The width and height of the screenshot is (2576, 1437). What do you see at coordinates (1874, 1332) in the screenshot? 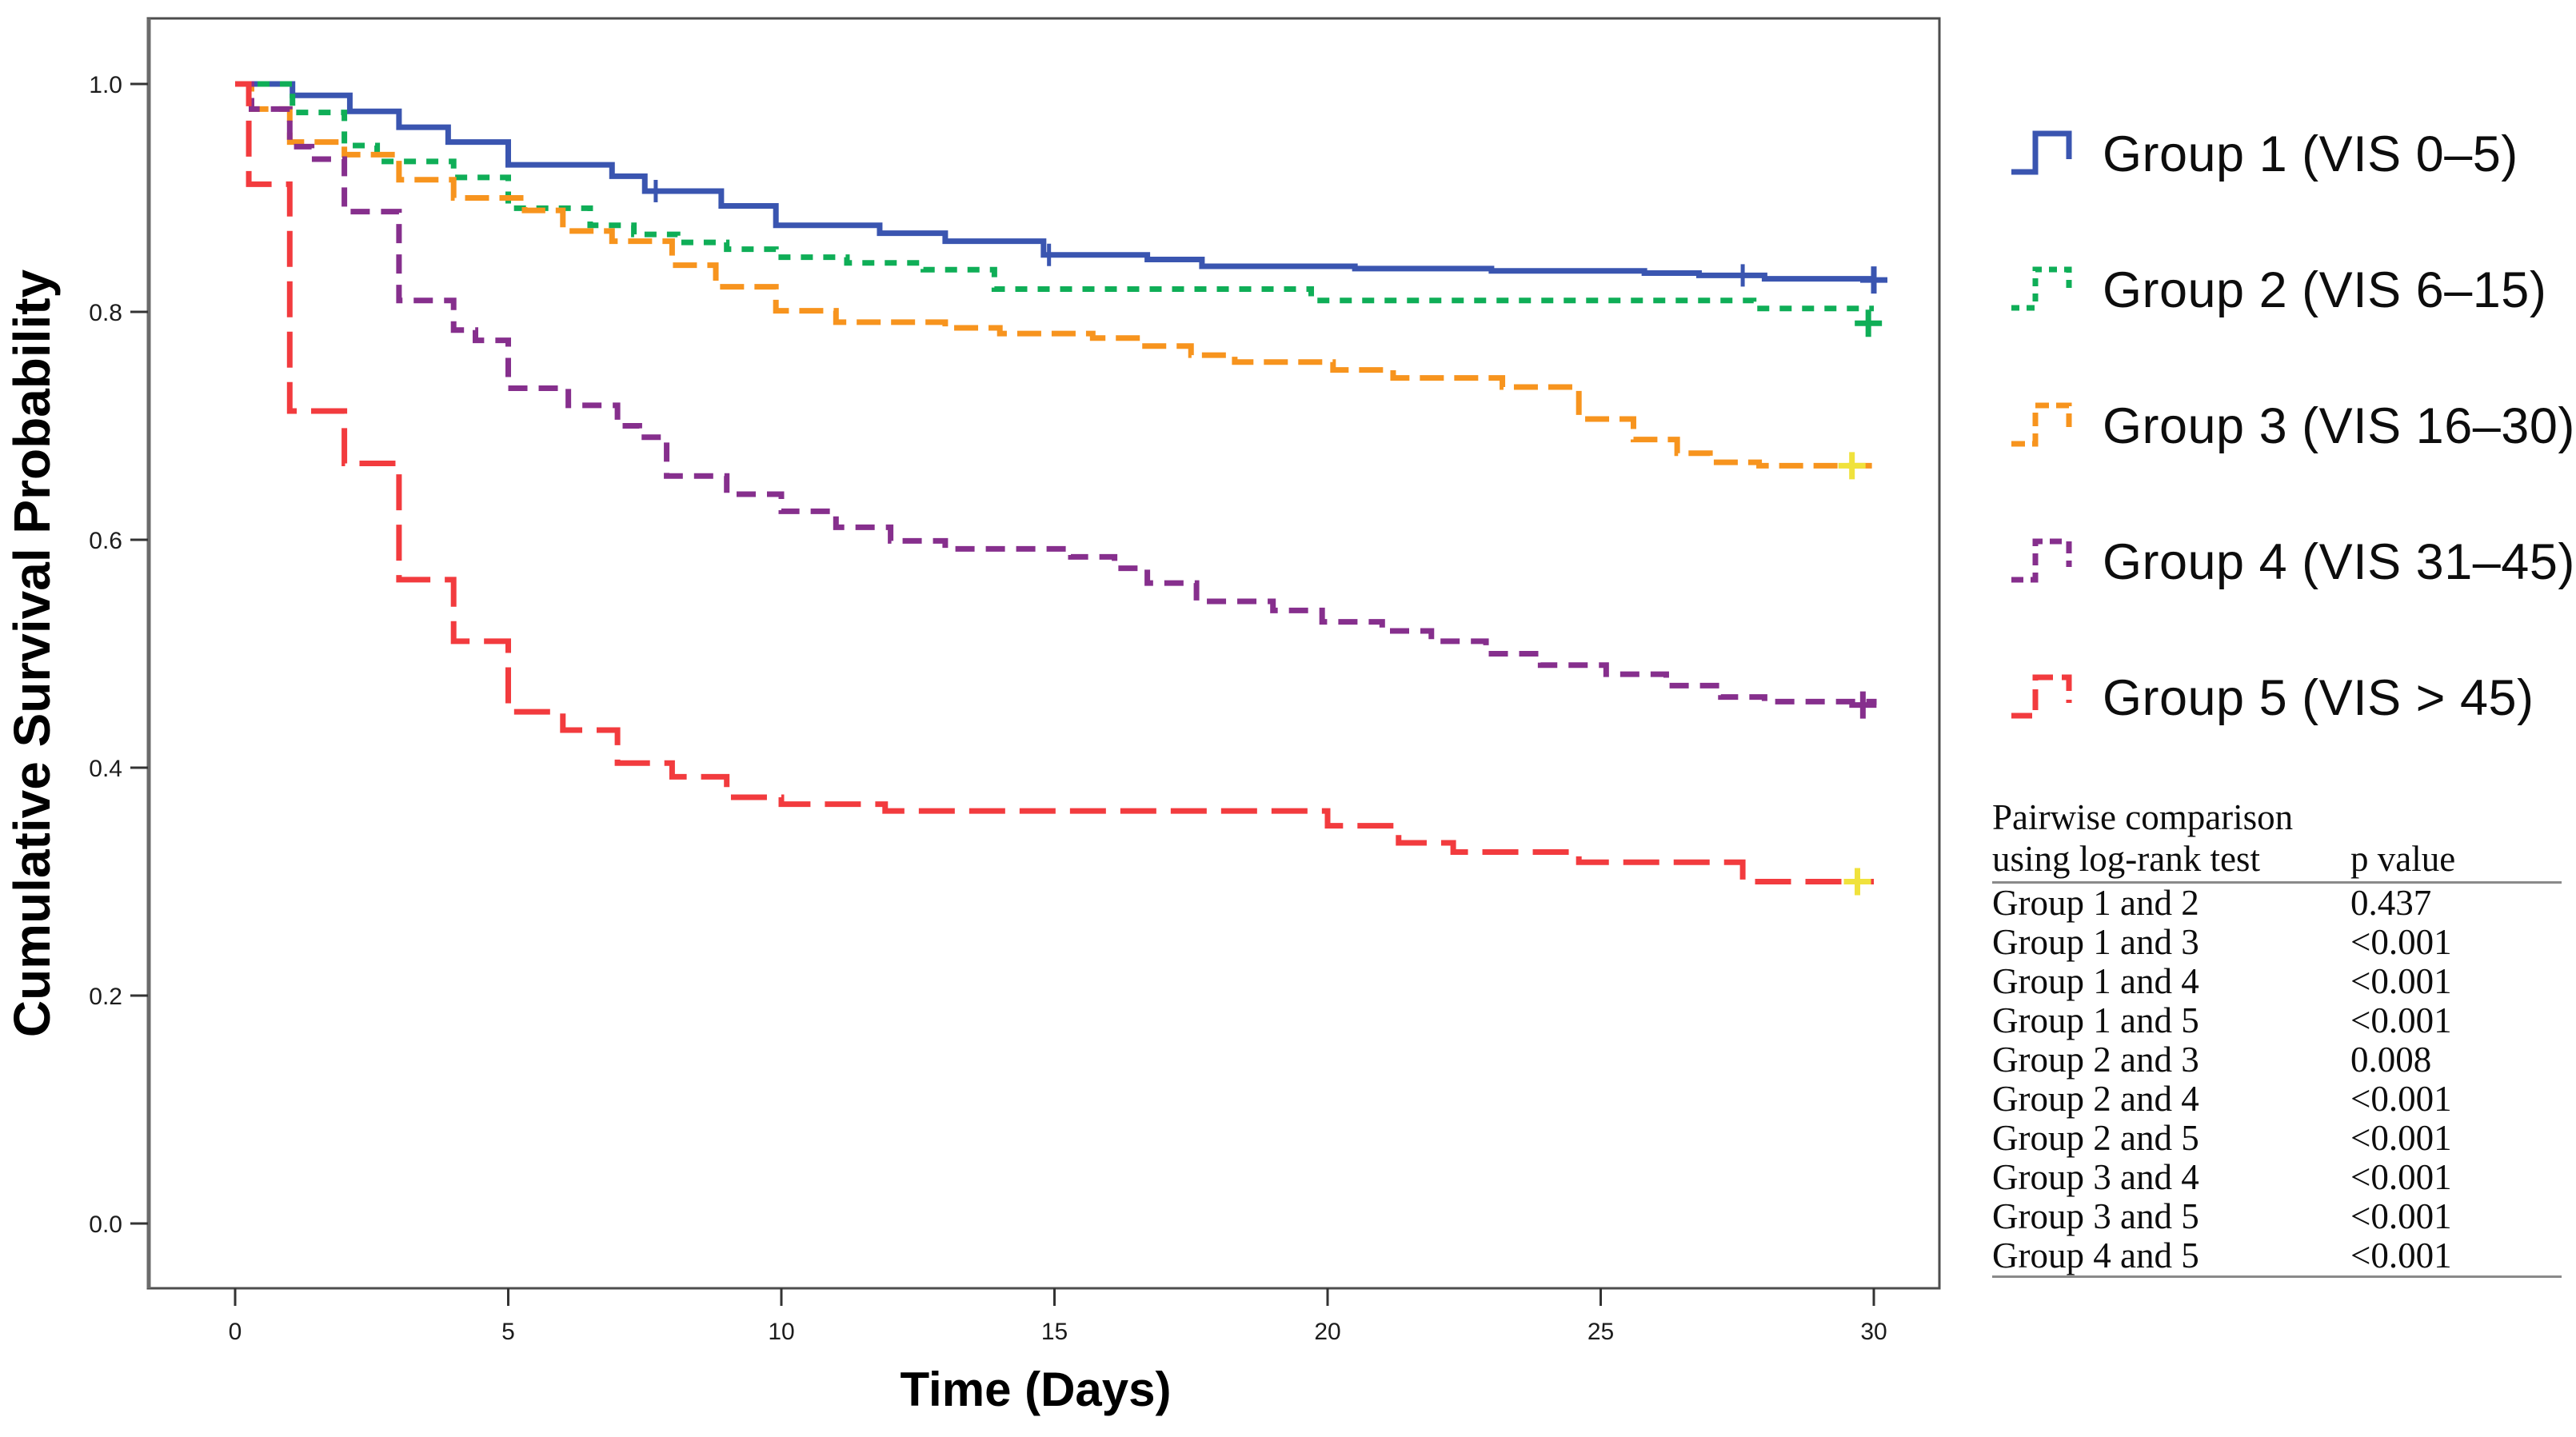
I see `x-tick-label: 30` at bounding box center [1874, 1332].